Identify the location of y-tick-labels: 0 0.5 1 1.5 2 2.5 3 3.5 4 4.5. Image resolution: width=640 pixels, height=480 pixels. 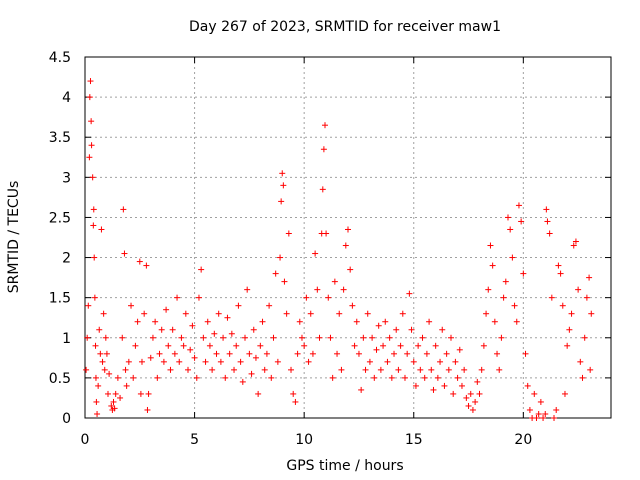
(60, 238).